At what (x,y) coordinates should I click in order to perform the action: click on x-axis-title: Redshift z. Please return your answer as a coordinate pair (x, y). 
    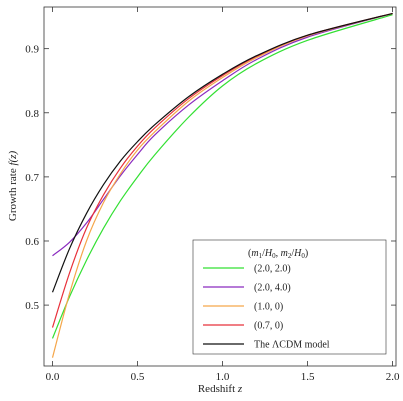
    Looking at the image, I should click on (220, 389).